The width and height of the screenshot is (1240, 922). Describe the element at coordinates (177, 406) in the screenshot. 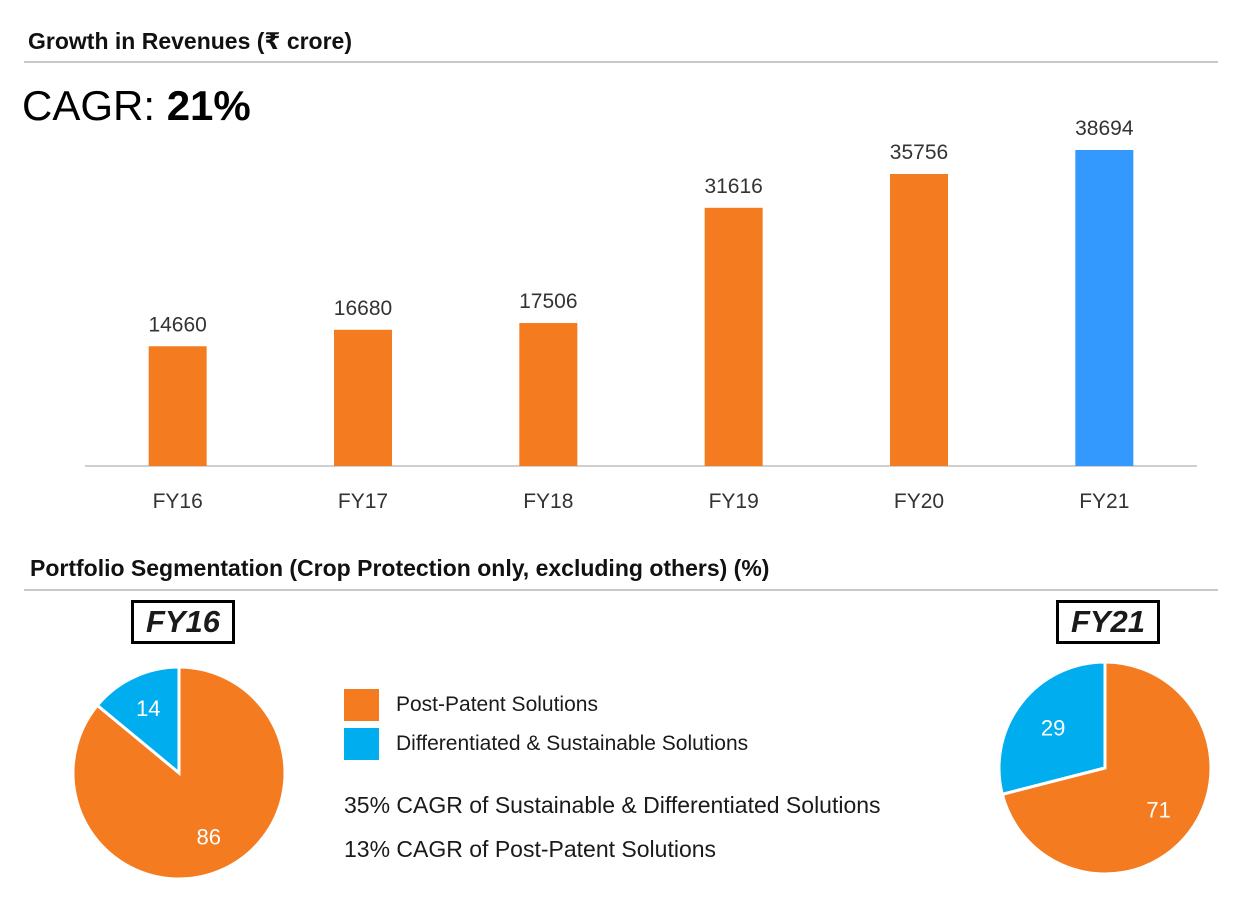

I see `bar-fy16` at that location.